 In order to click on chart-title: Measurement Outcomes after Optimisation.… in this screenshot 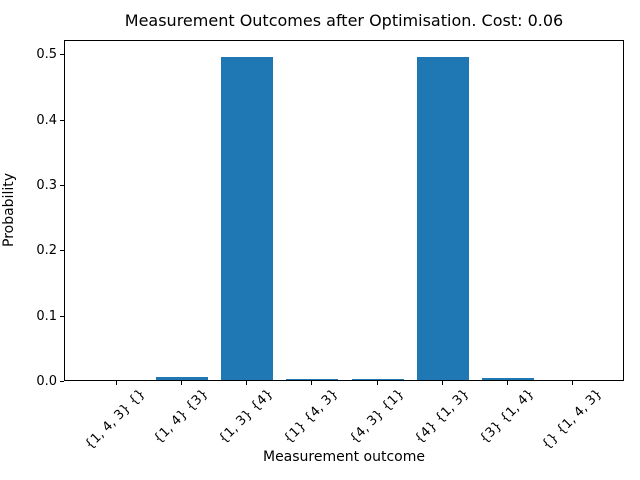, I will do `click(344, 20)`.